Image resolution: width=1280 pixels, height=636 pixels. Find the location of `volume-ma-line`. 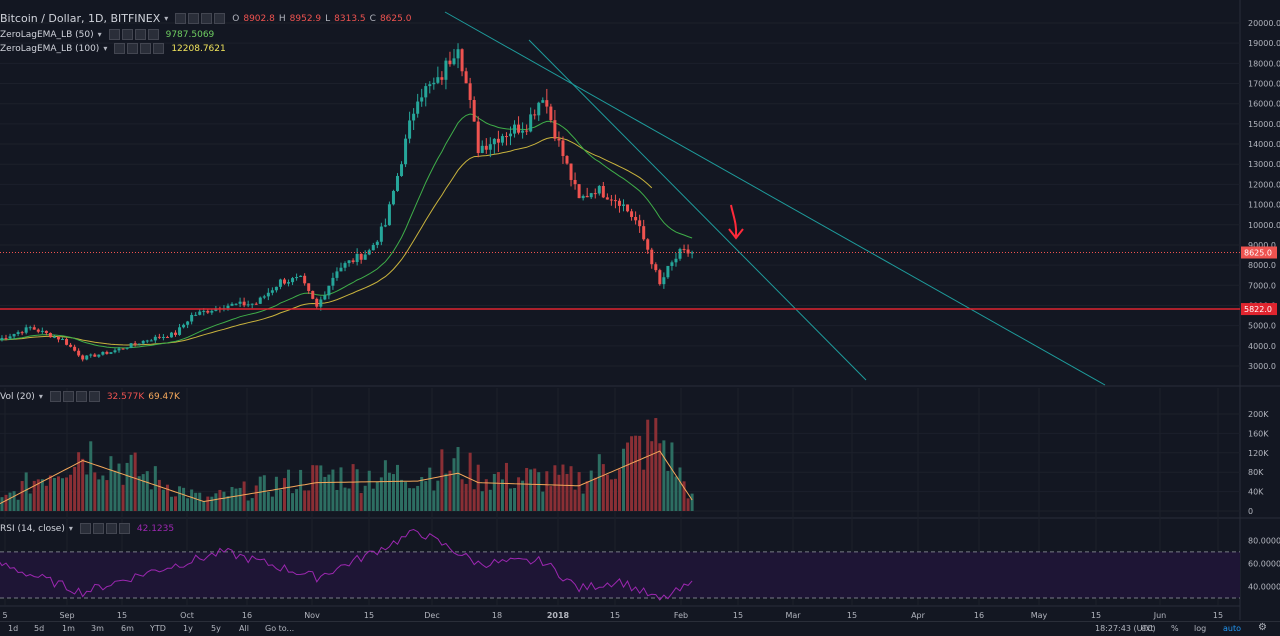

volume-ma-line is located at coordinates (346, 477).